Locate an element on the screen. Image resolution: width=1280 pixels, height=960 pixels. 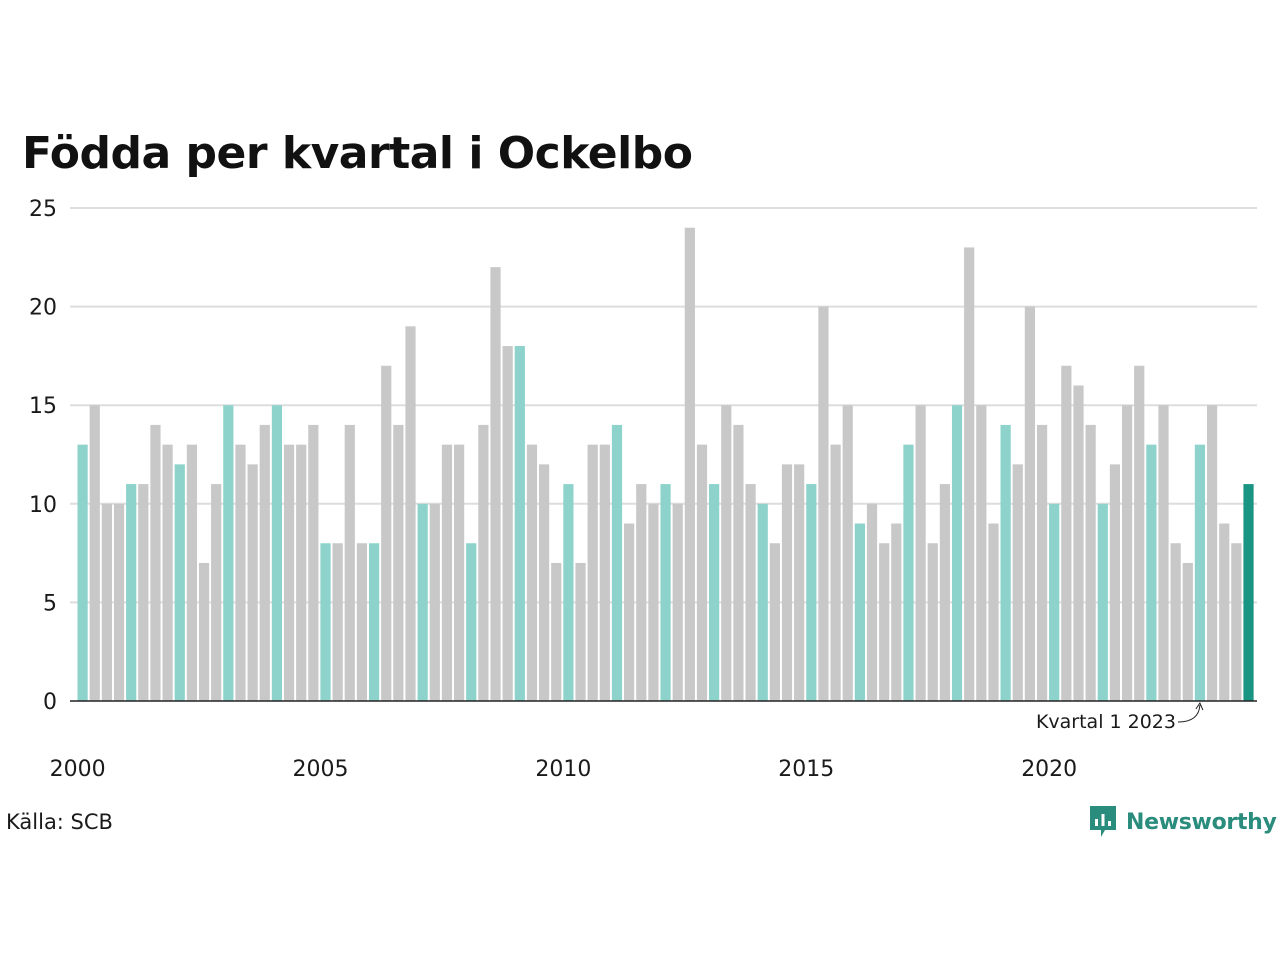
chart-title: Födda per kvartal i Ockelbo is located at coordinates (357, 153).